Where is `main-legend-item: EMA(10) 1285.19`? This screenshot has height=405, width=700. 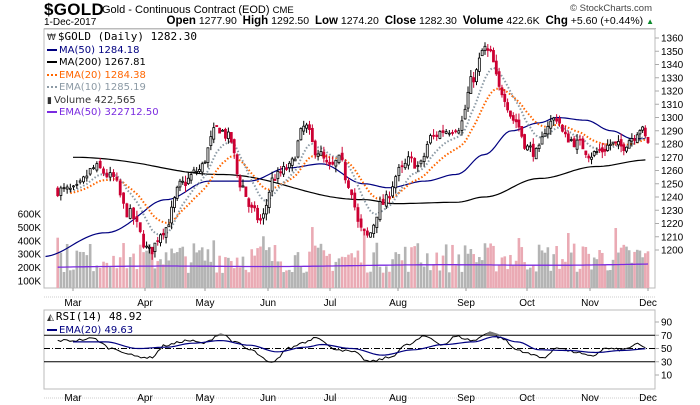
main-legend-item: EMA(10) 1285.19 is located at coordinates (122, 88).